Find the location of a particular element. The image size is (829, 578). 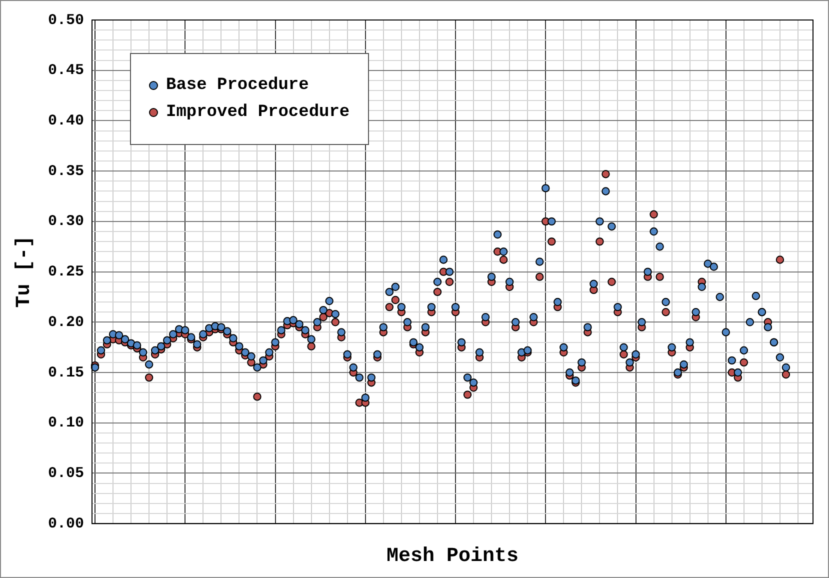

y-tick-label: 0.40 is located at coordinates (66, 121).